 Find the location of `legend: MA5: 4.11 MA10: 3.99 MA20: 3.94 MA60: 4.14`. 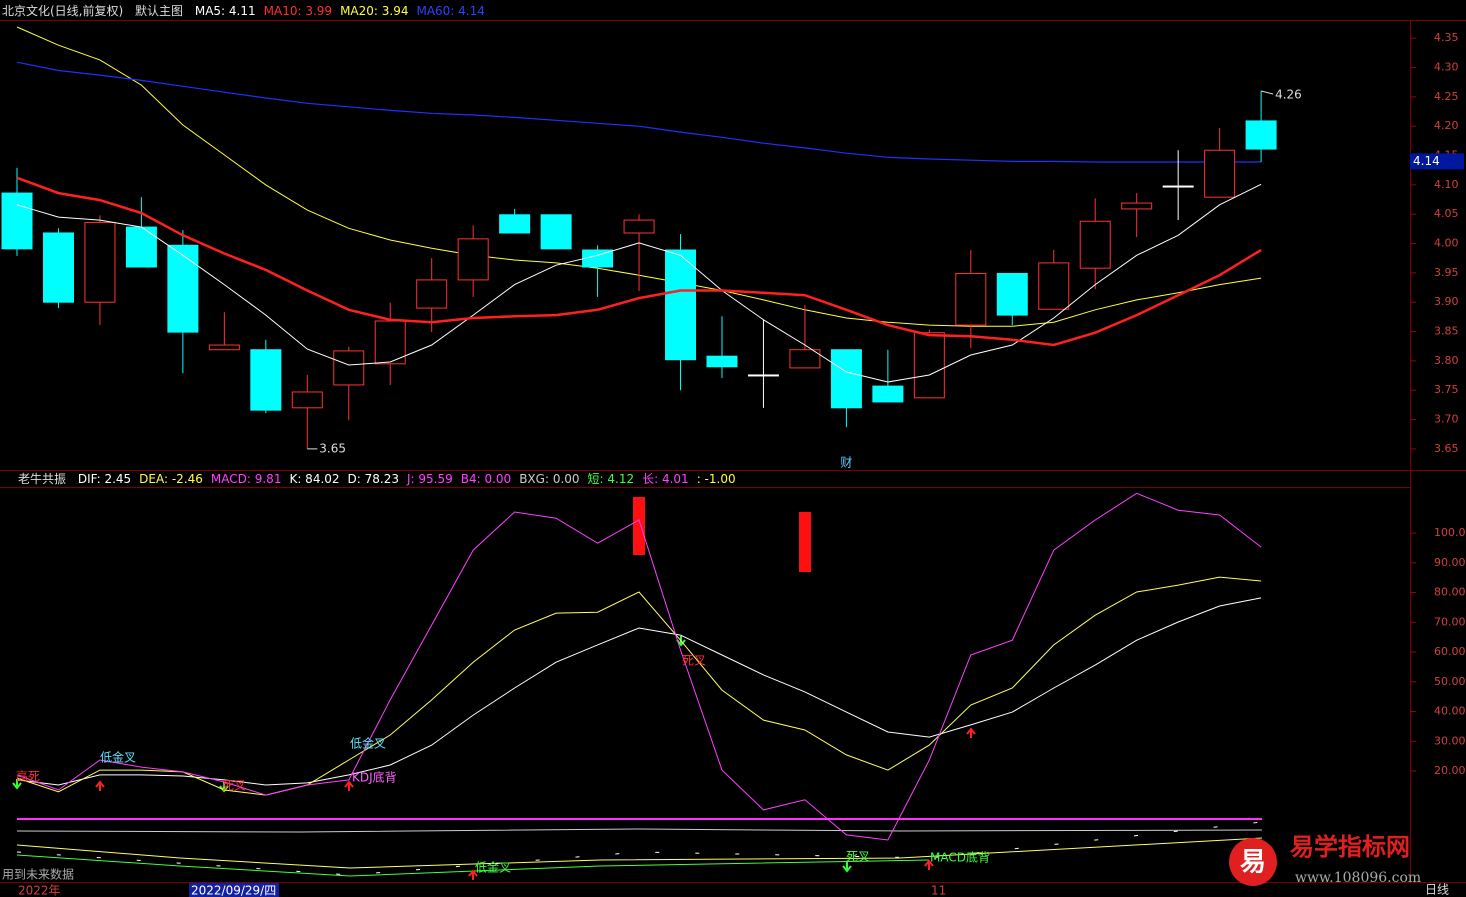

legend: MA5: 4.11 MA10: 3.99 MA20: 3.94 MA60: 4.14 is located at coordinates (344, 11).